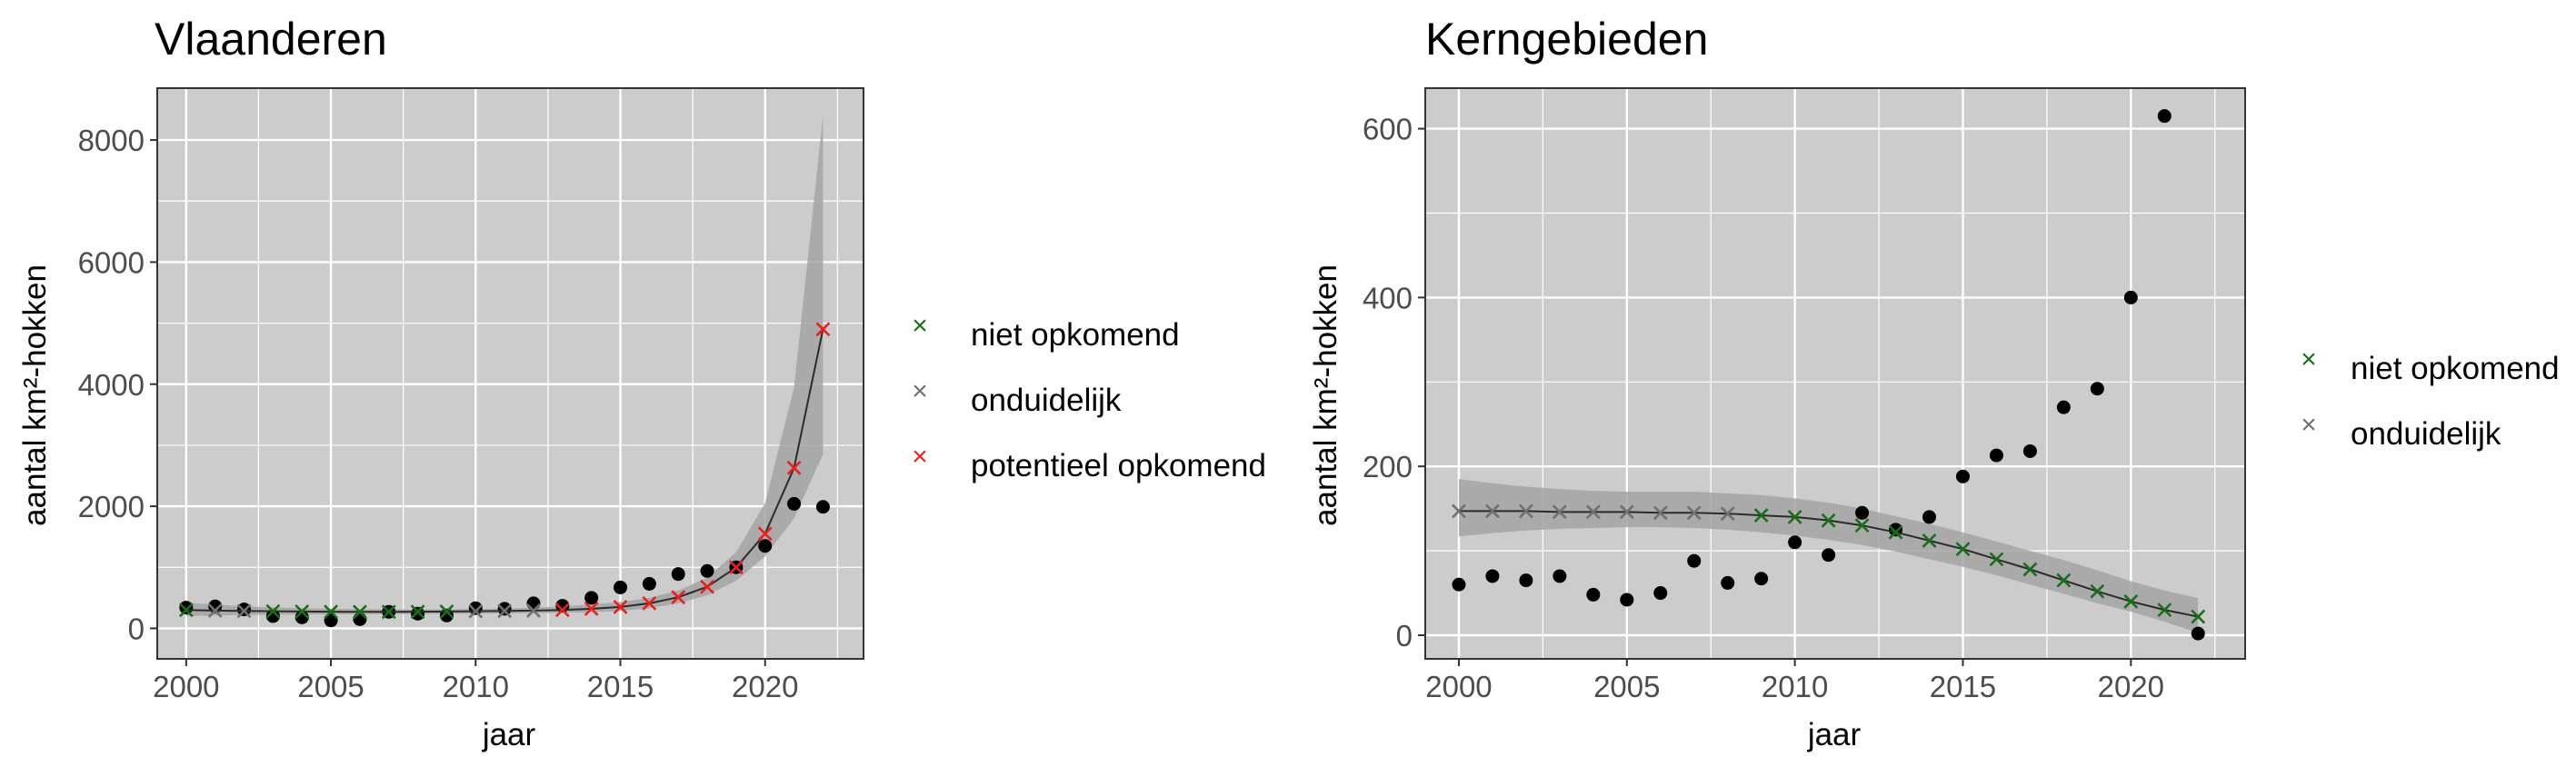  Describe the element at coordinates (111, 385) in the screenshot. I see `y-tick-label: 4000` at that location.